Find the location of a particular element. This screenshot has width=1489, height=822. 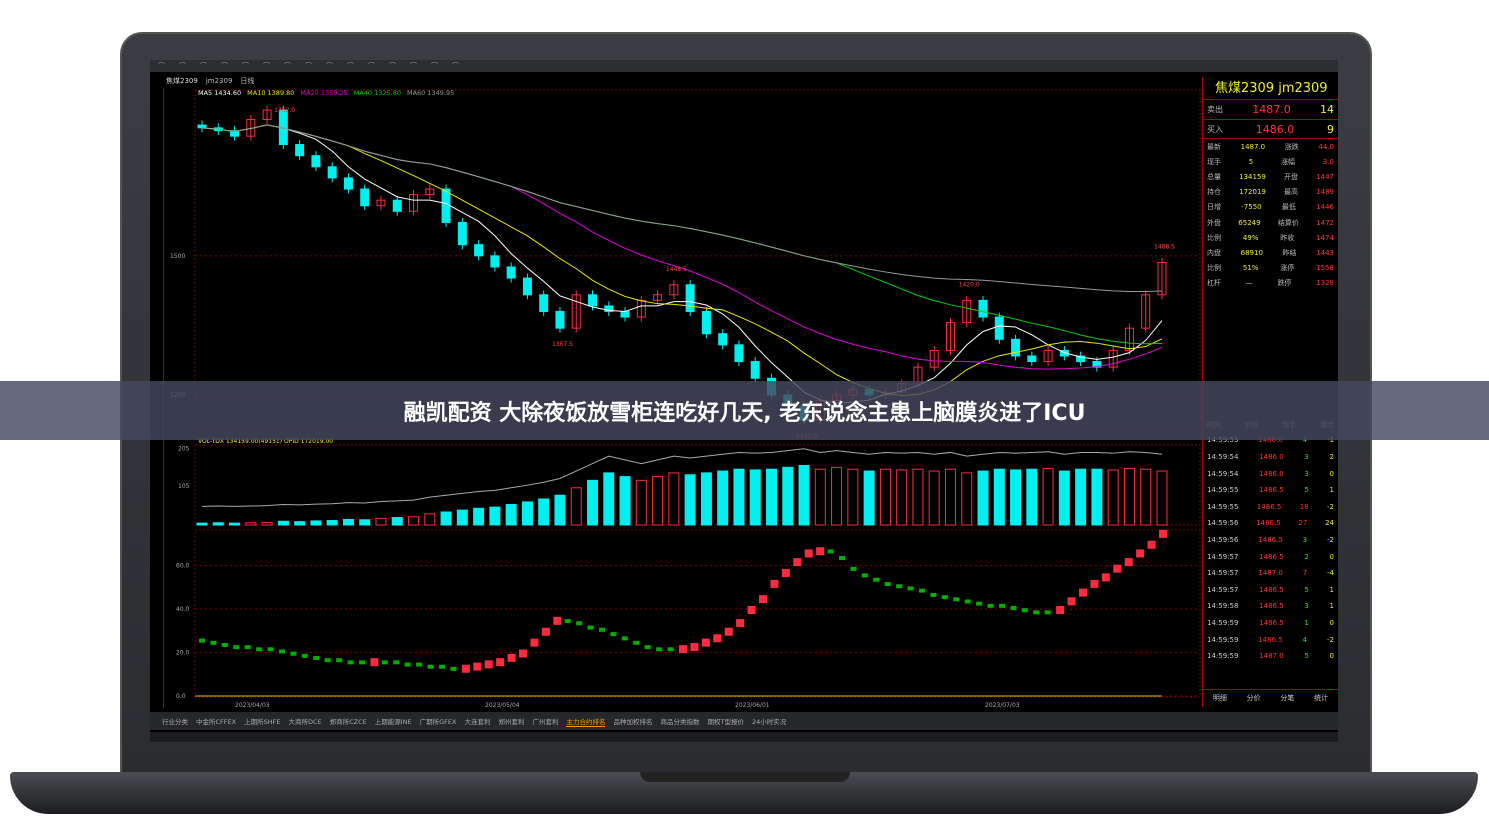

volume-tick-label: 205 is located at coordinates (184, 449).